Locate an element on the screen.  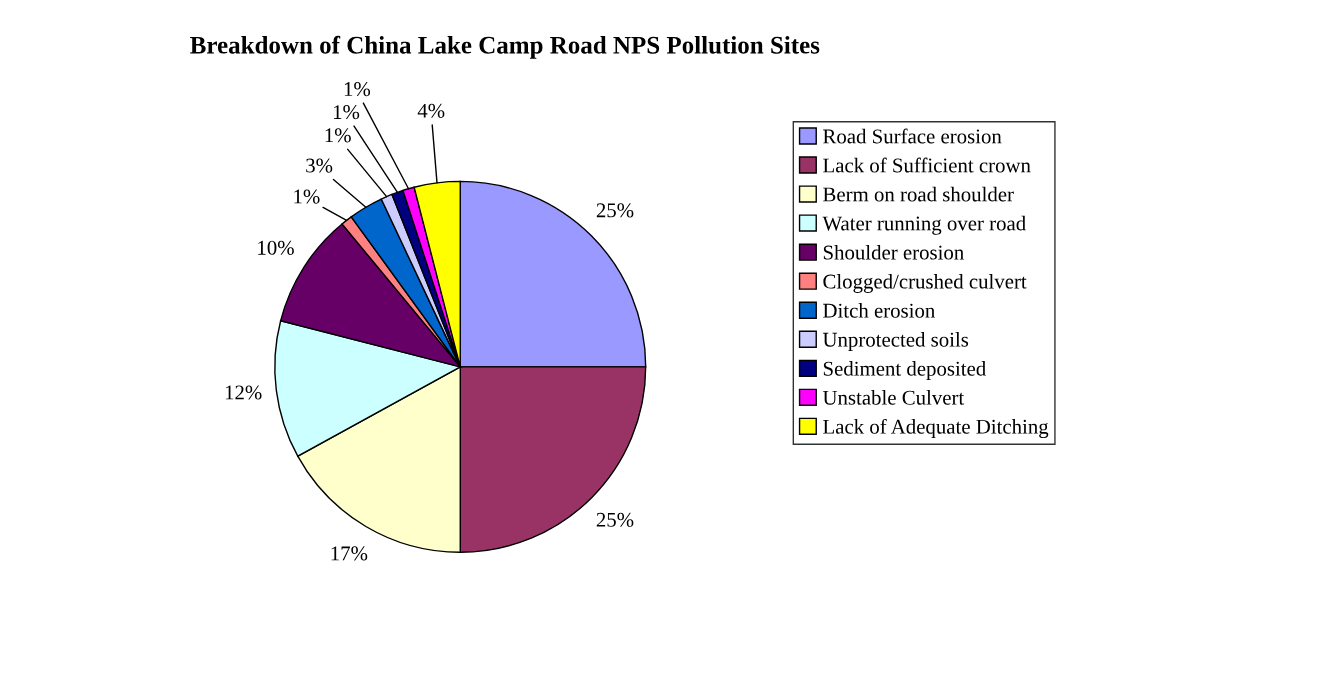
legend-label: Berm on road shoulder is located at coordinates (918, 194).